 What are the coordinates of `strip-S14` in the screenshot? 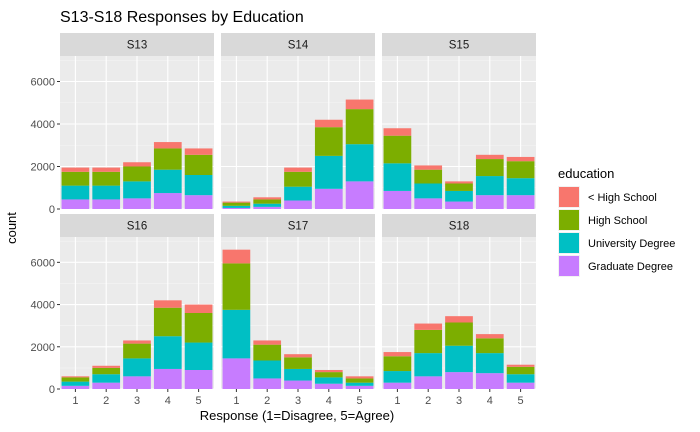 It's located at (298, 44).